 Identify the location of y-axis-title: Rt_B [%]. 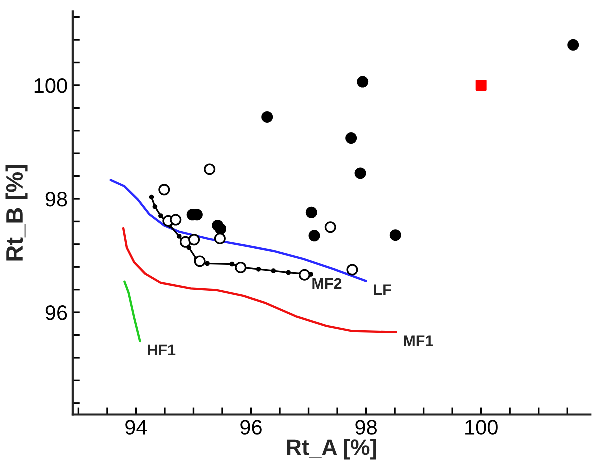
(17, 213).